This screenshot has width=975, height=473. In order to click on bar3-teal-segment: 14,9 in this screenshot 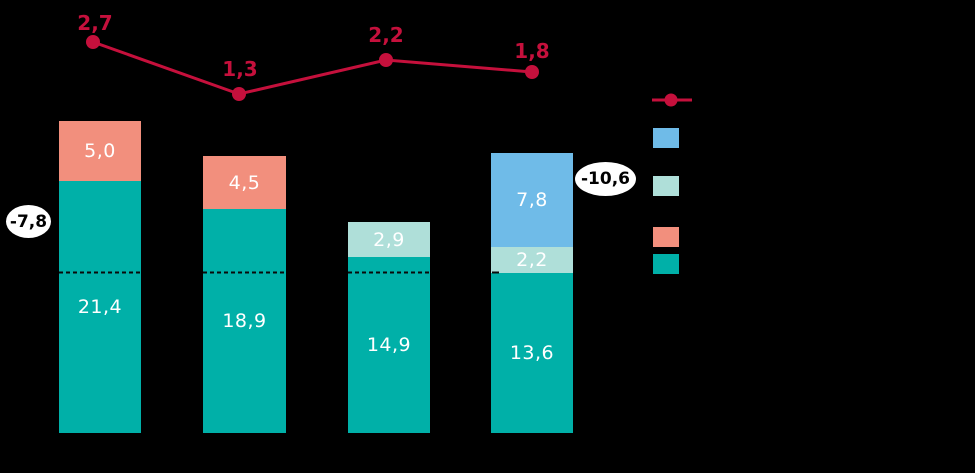, I will do `click(389, 345)`.